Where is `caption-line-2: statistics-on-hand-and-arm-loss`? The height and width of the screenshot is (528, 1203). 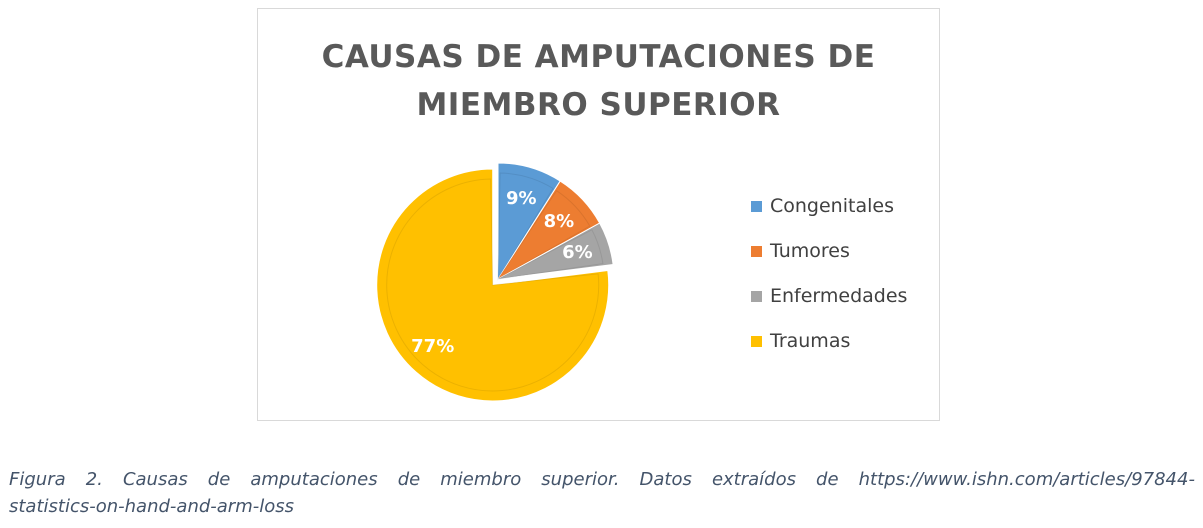
caption-line-2: statistics-on-hand-and-arm-loss is located at coordinates (152, 506).